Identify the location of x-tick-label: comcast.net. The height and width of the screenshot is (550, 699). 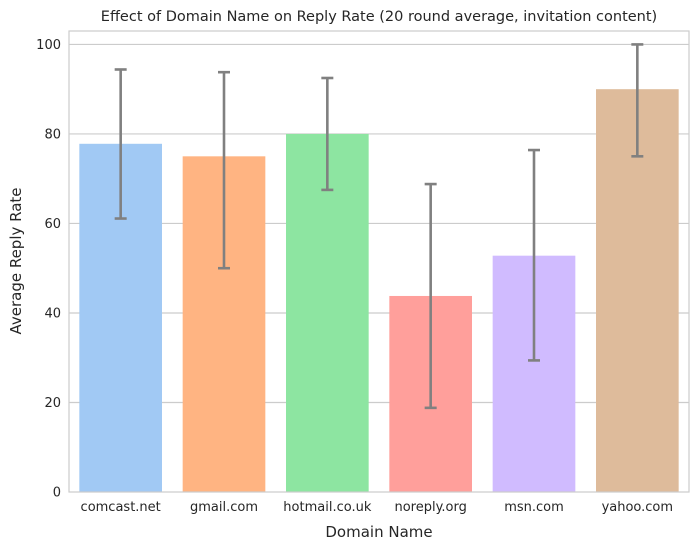
(121, 507).